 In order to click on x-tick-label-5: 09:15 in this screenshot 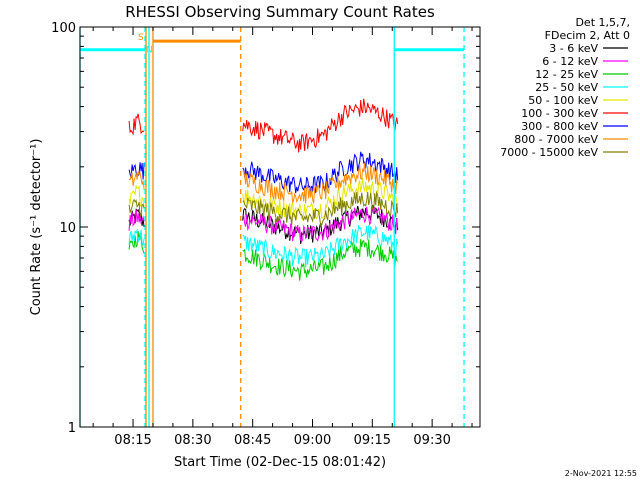, I will do `click(372, 440)`.